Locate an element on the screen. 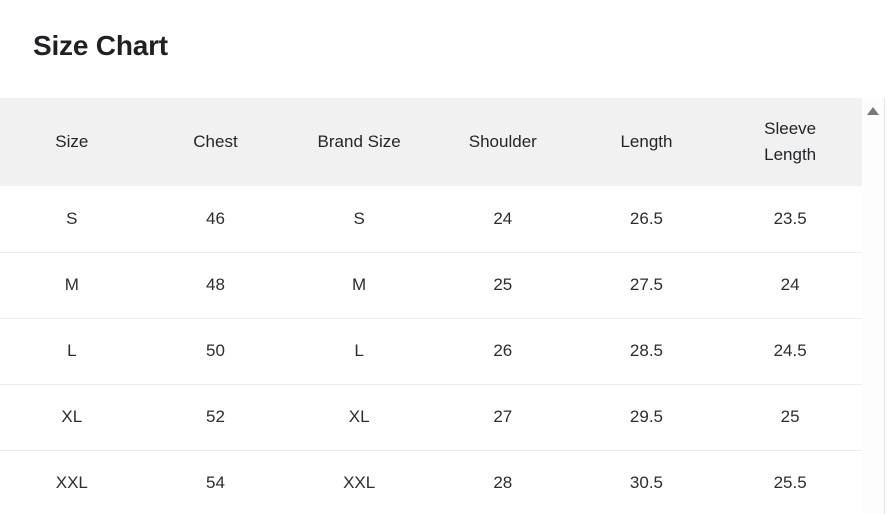 This screenshot has height=514, width=894. table-row: XL 52 XL 27 29.5 25 is located at coordinates (431, 417).